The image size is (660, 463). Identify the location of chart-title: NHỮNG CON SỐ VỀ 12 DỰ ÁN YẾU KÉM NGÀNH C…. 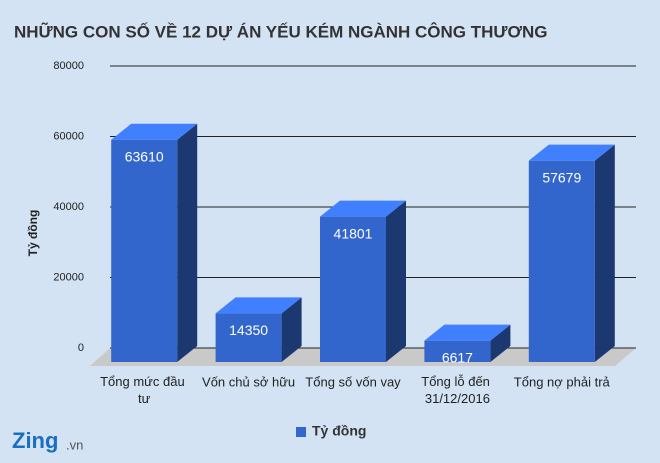
(281, 31).